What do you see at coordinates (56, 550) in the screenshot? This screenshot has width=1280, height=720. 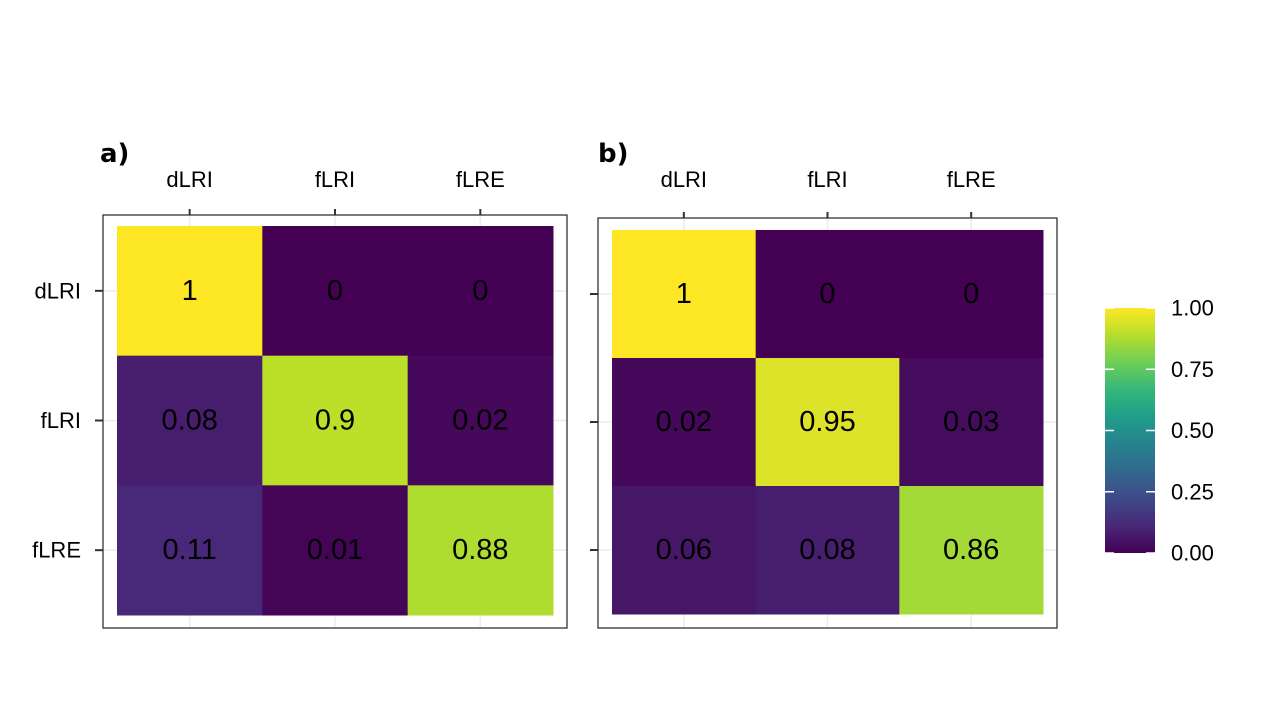 I see `y-tick-label: fLRE` at bounding box center [56, 550].